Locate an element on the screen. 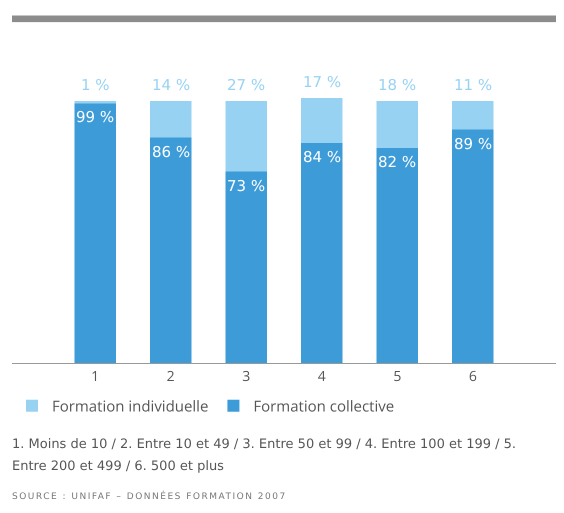 The height and width of the screenshot is (513, 564). source-note: SOURCE : UNIFAF – DONNÉES FORMATION 2007 is located at coordinates (150, 497).